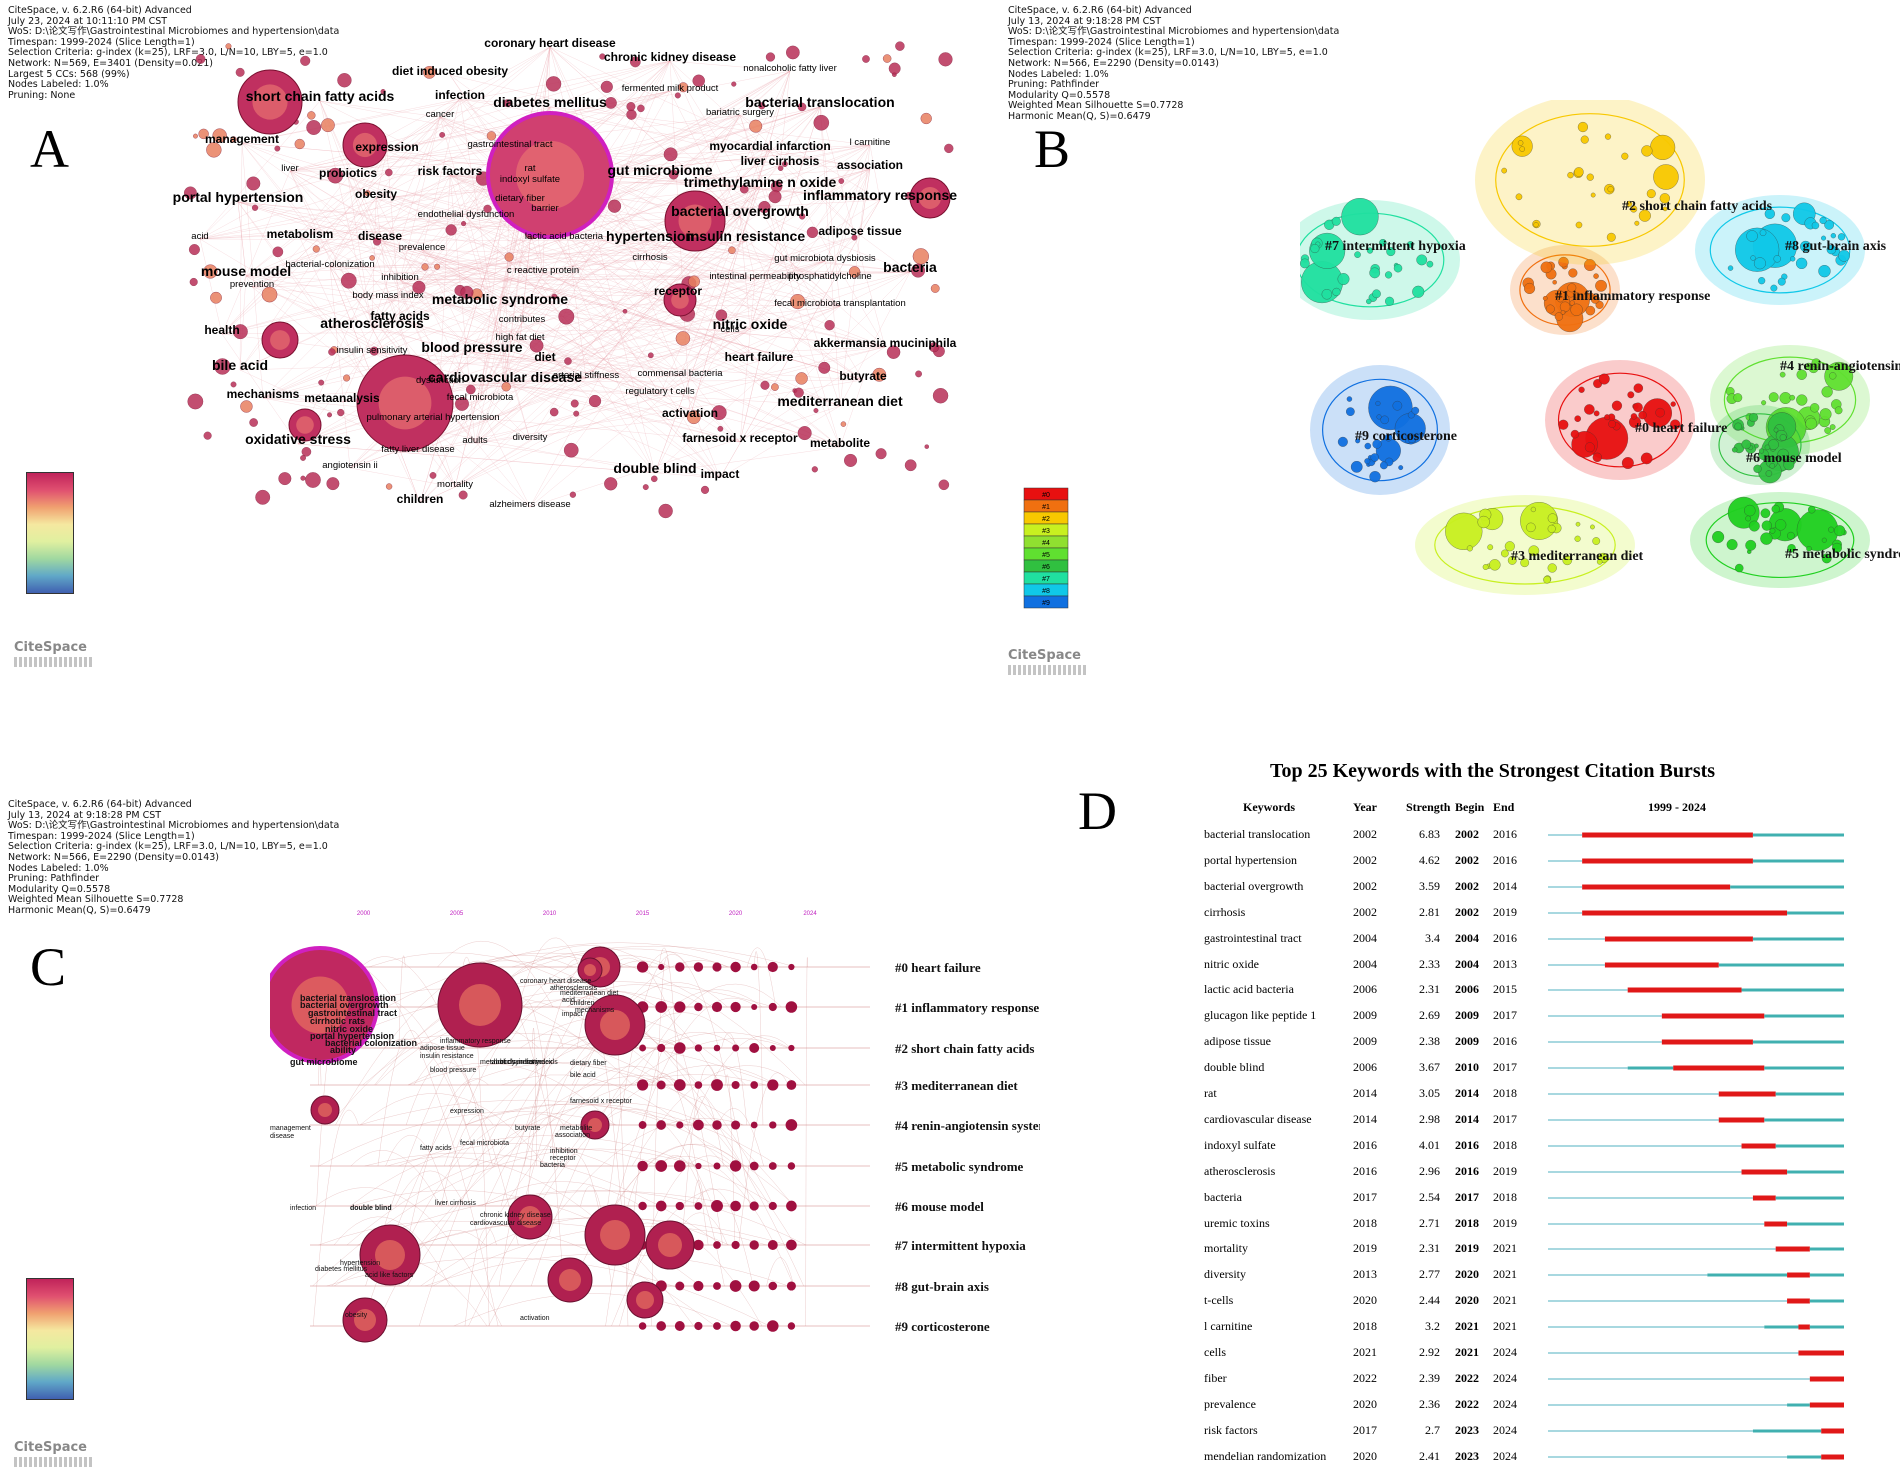  Describe the element at coordinates (1429, 1274) in the screenshot. I see `burst-cell-s: 2.77` at that location.